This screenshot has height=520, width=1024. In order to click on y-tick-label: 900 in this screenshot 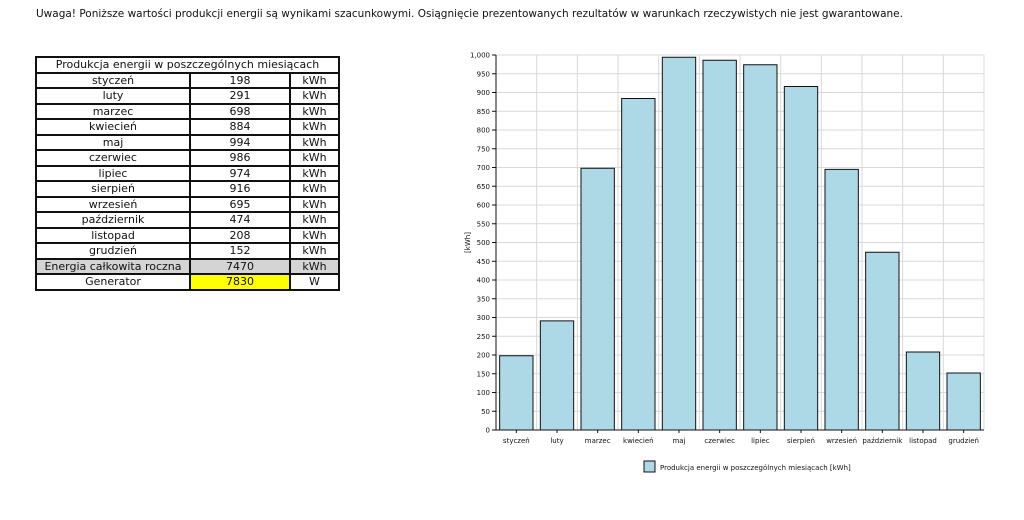, I will do `click(483, 93)`.